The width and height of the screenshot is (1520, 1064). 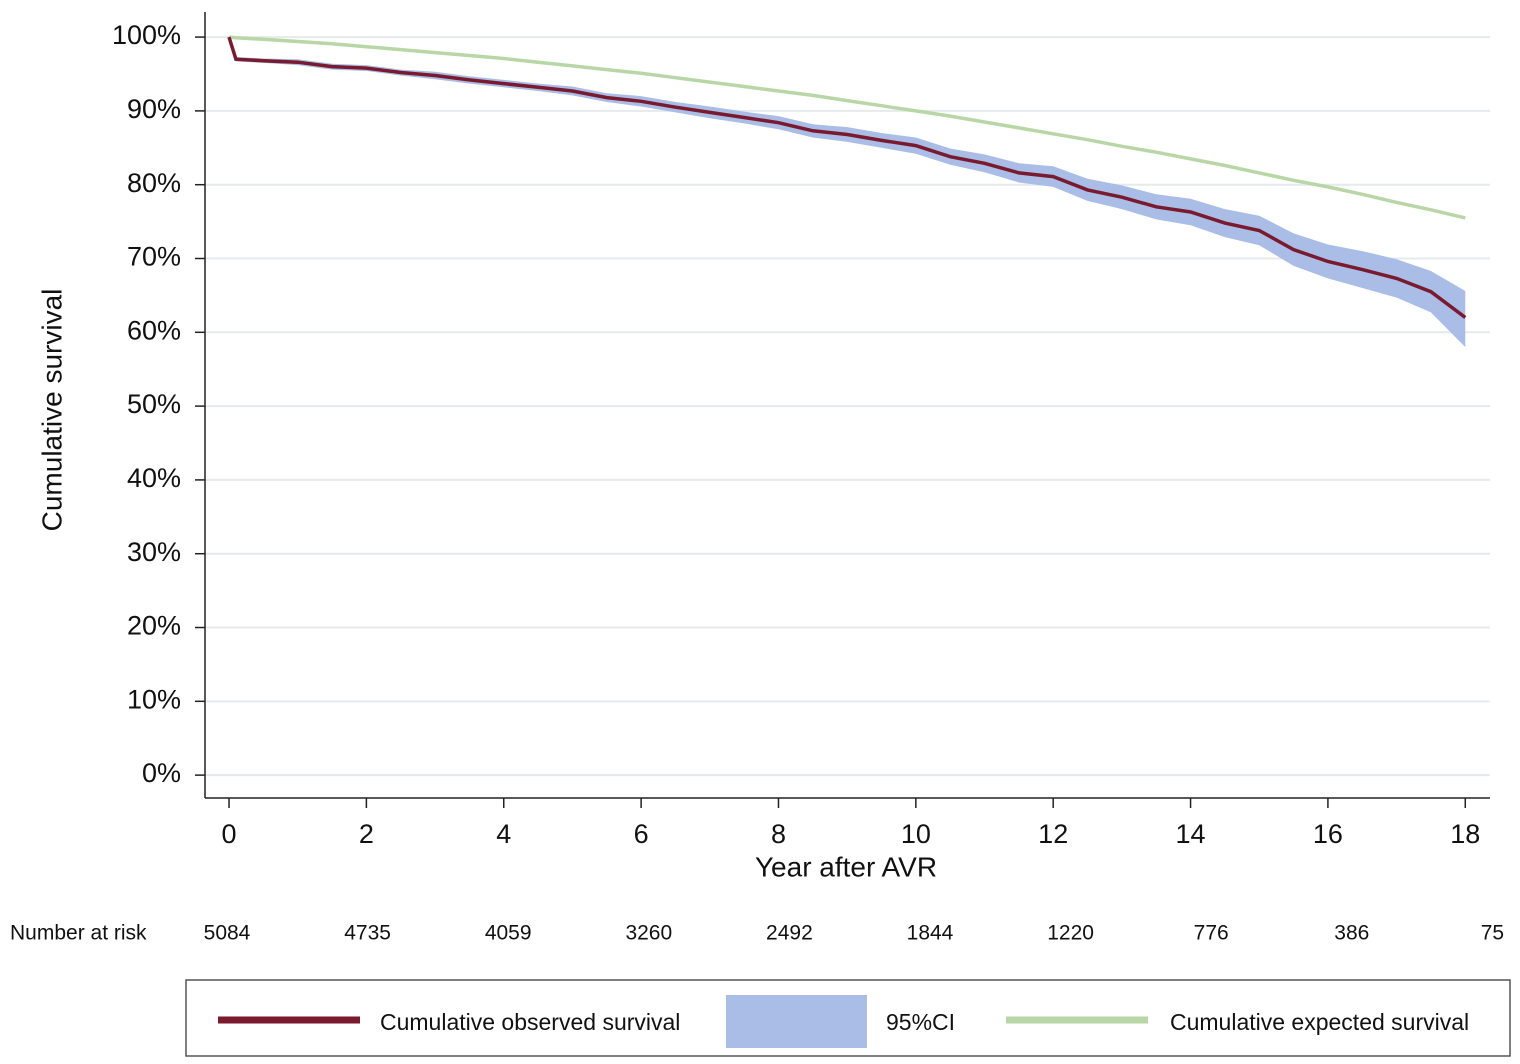 What do you see at coordinates (154, 257) in the screenshot?
I see `y-tick-label: 70%` at bounding box center [154, 257].